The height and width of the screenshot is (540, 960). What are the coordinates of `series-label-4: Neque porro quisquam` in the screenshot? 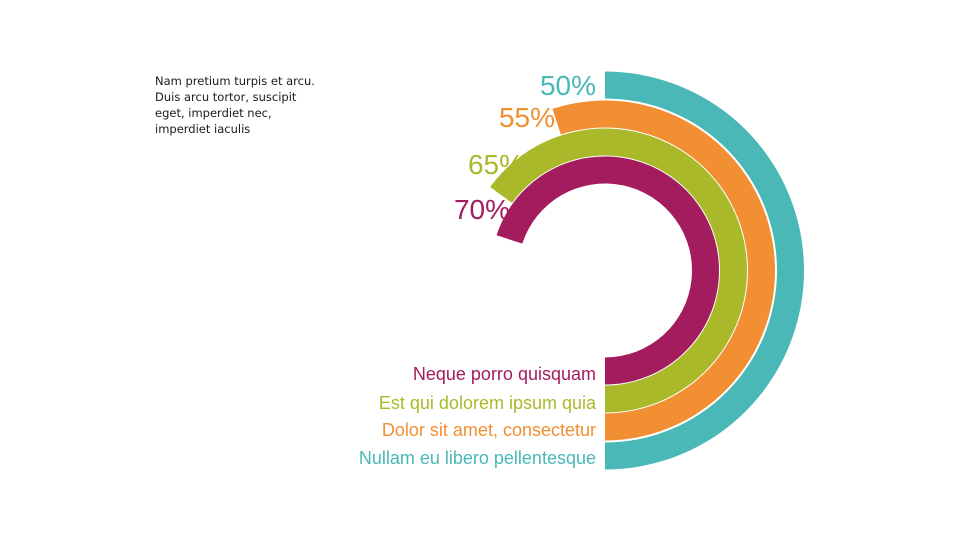 It's located at (504, 374).